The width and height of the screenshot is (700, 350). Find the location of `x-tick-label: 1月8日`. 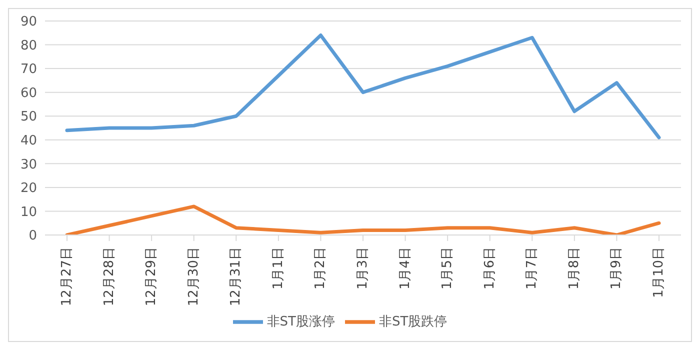

x-tick-label: 1月8日 is located at coordinates (574, 268).